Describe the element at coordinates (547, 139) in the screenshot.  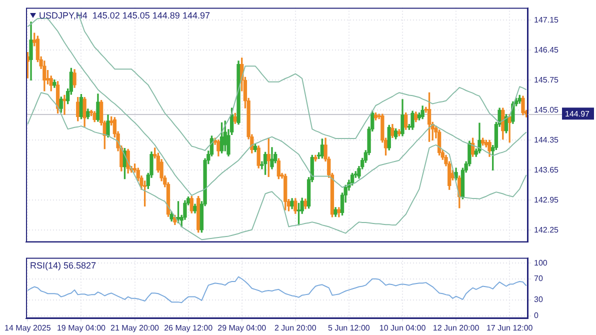
I see `y-tick-label: 144.35` at that location.